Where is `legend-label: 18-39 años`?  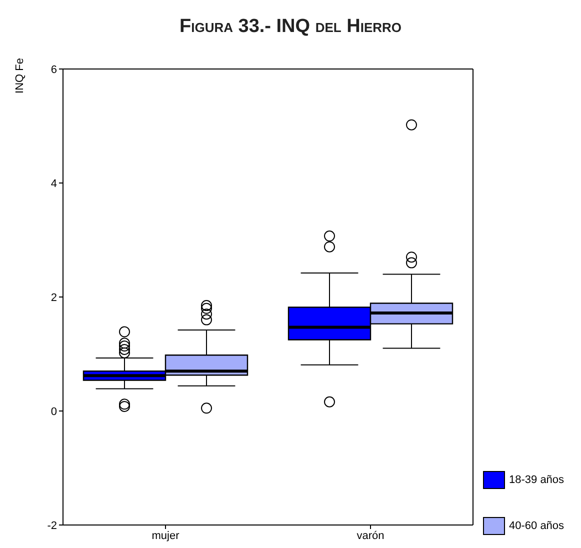 legend-label: 18-39 años is located at coordinates (536, 480).